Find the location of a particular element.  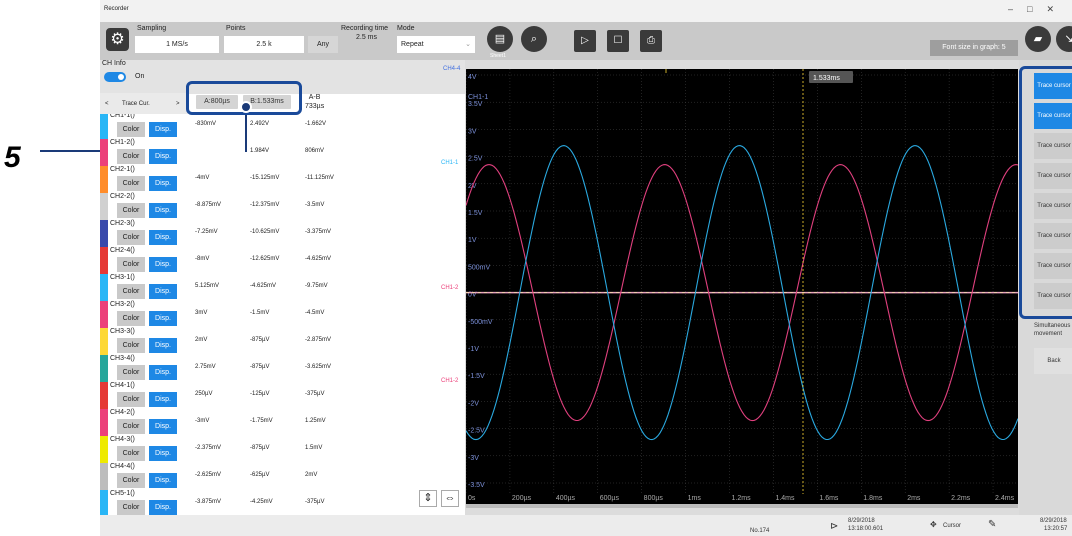

channel-name: CH2-2() is located at coordinates (122, 196).